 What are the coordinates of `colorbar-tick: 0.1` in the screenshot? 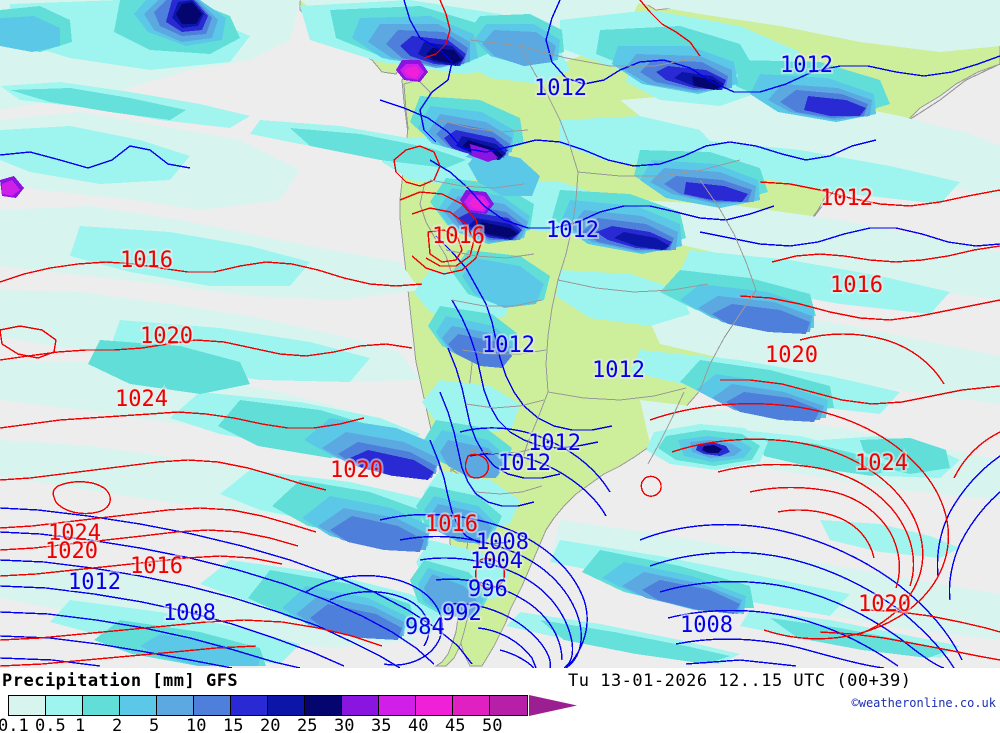 It's located at (14, 724).